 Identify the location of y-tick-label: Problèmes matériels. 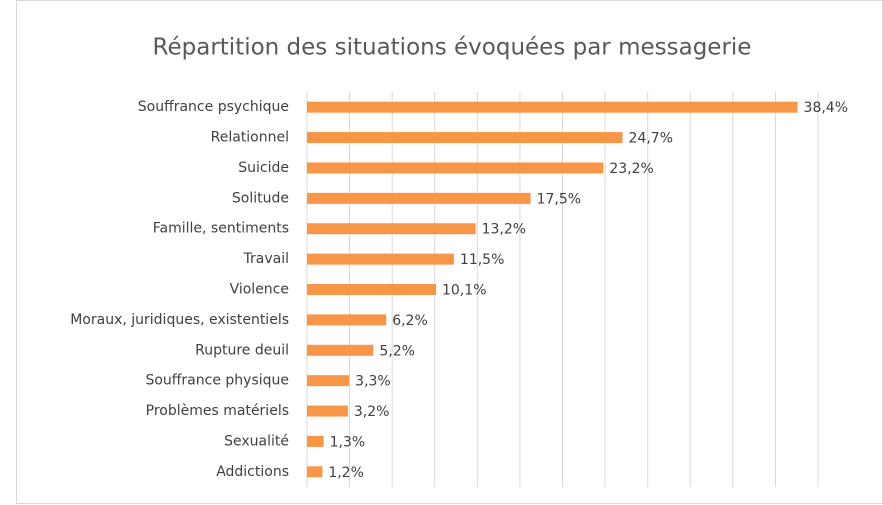
(217, 411).